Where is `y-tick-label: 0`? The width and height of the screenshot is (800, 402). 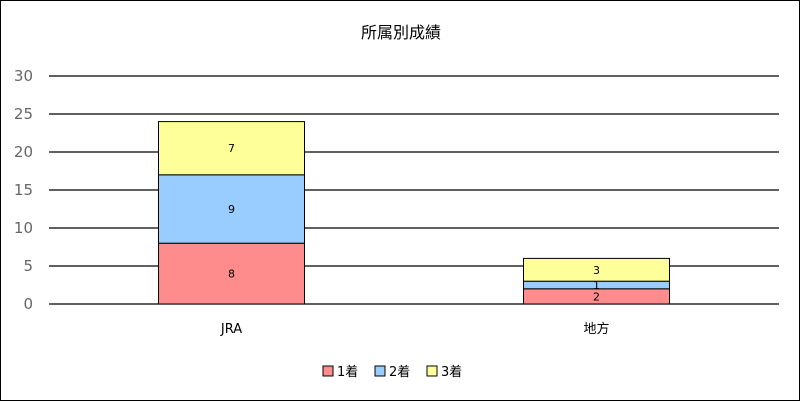
y-tick-label: 0 is located at coordinates (28, 304).